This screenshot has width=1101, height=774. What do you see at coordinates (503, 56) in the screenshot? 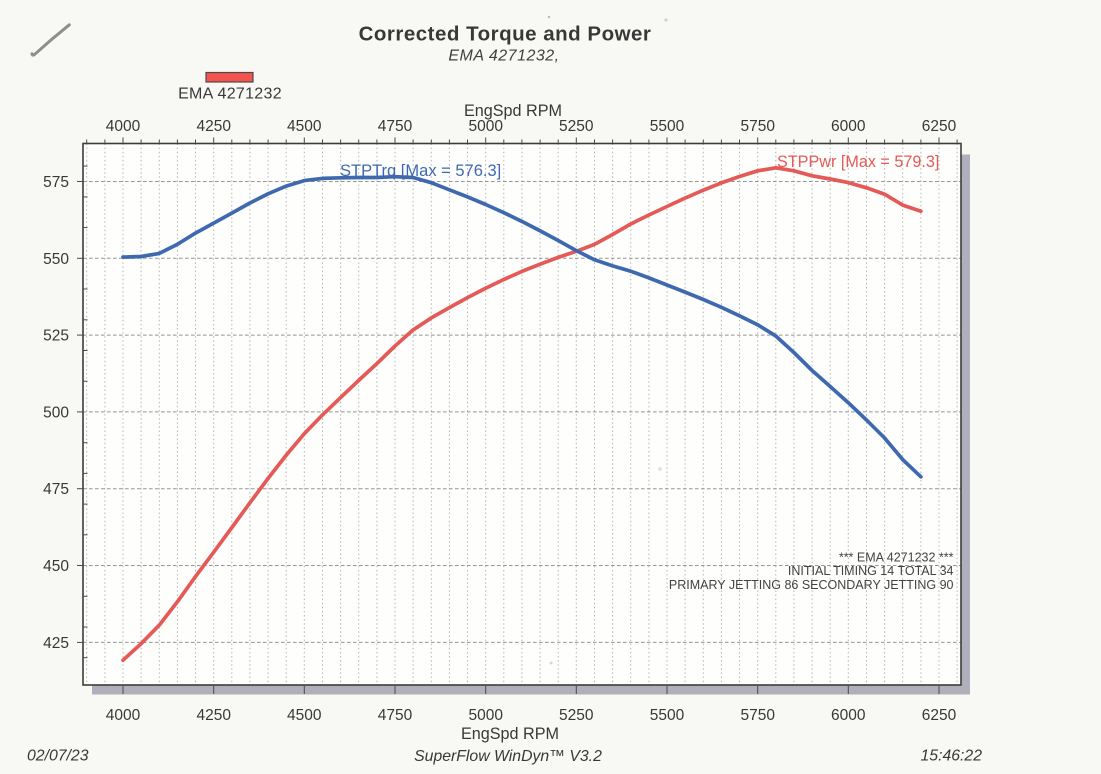
I see `svg-text: EMA 4271232,` at bounding box center [503, 56].